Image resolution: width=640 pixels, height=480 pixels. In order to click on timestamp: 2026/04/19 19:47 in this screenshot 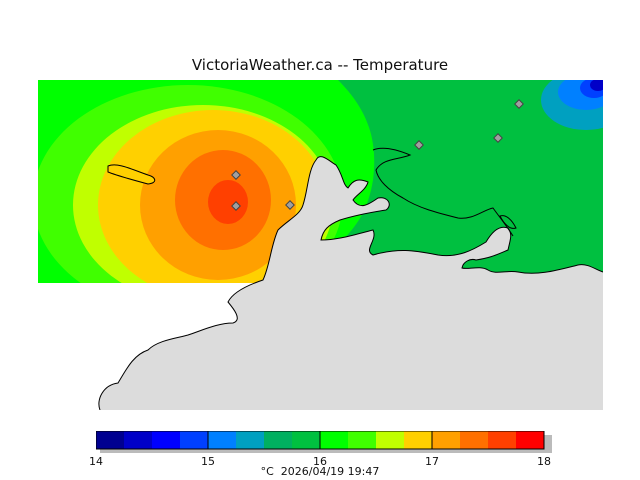, I will do `click(330, 471)`.